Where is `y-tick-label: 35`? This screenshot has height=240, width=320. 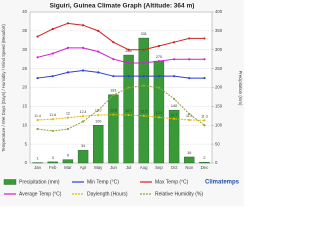 y-tick-label: 35 is located at coordinates (24, 30).